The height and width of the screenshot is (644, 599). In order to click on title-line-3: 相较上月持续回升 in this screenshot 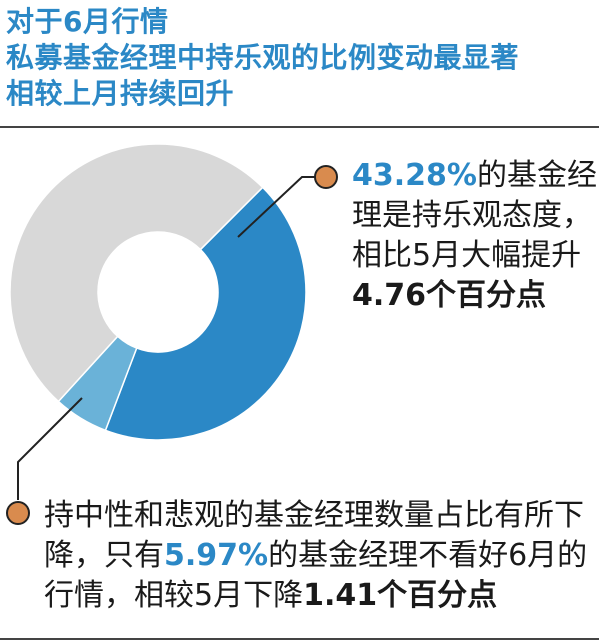, I will do `click(120, 93)`.